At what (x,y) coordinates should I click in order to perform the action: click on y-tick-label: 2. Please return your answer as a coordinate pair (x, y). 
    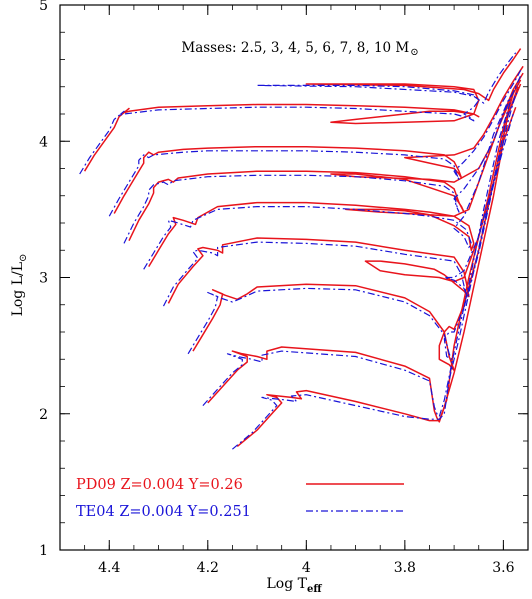
    Looking at the image, I should click on (43, 415).